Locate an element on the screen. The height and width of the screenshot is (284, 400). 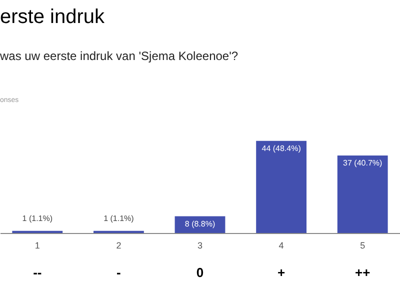
x-tick-label: 4 is located at coordinates (281, 245).